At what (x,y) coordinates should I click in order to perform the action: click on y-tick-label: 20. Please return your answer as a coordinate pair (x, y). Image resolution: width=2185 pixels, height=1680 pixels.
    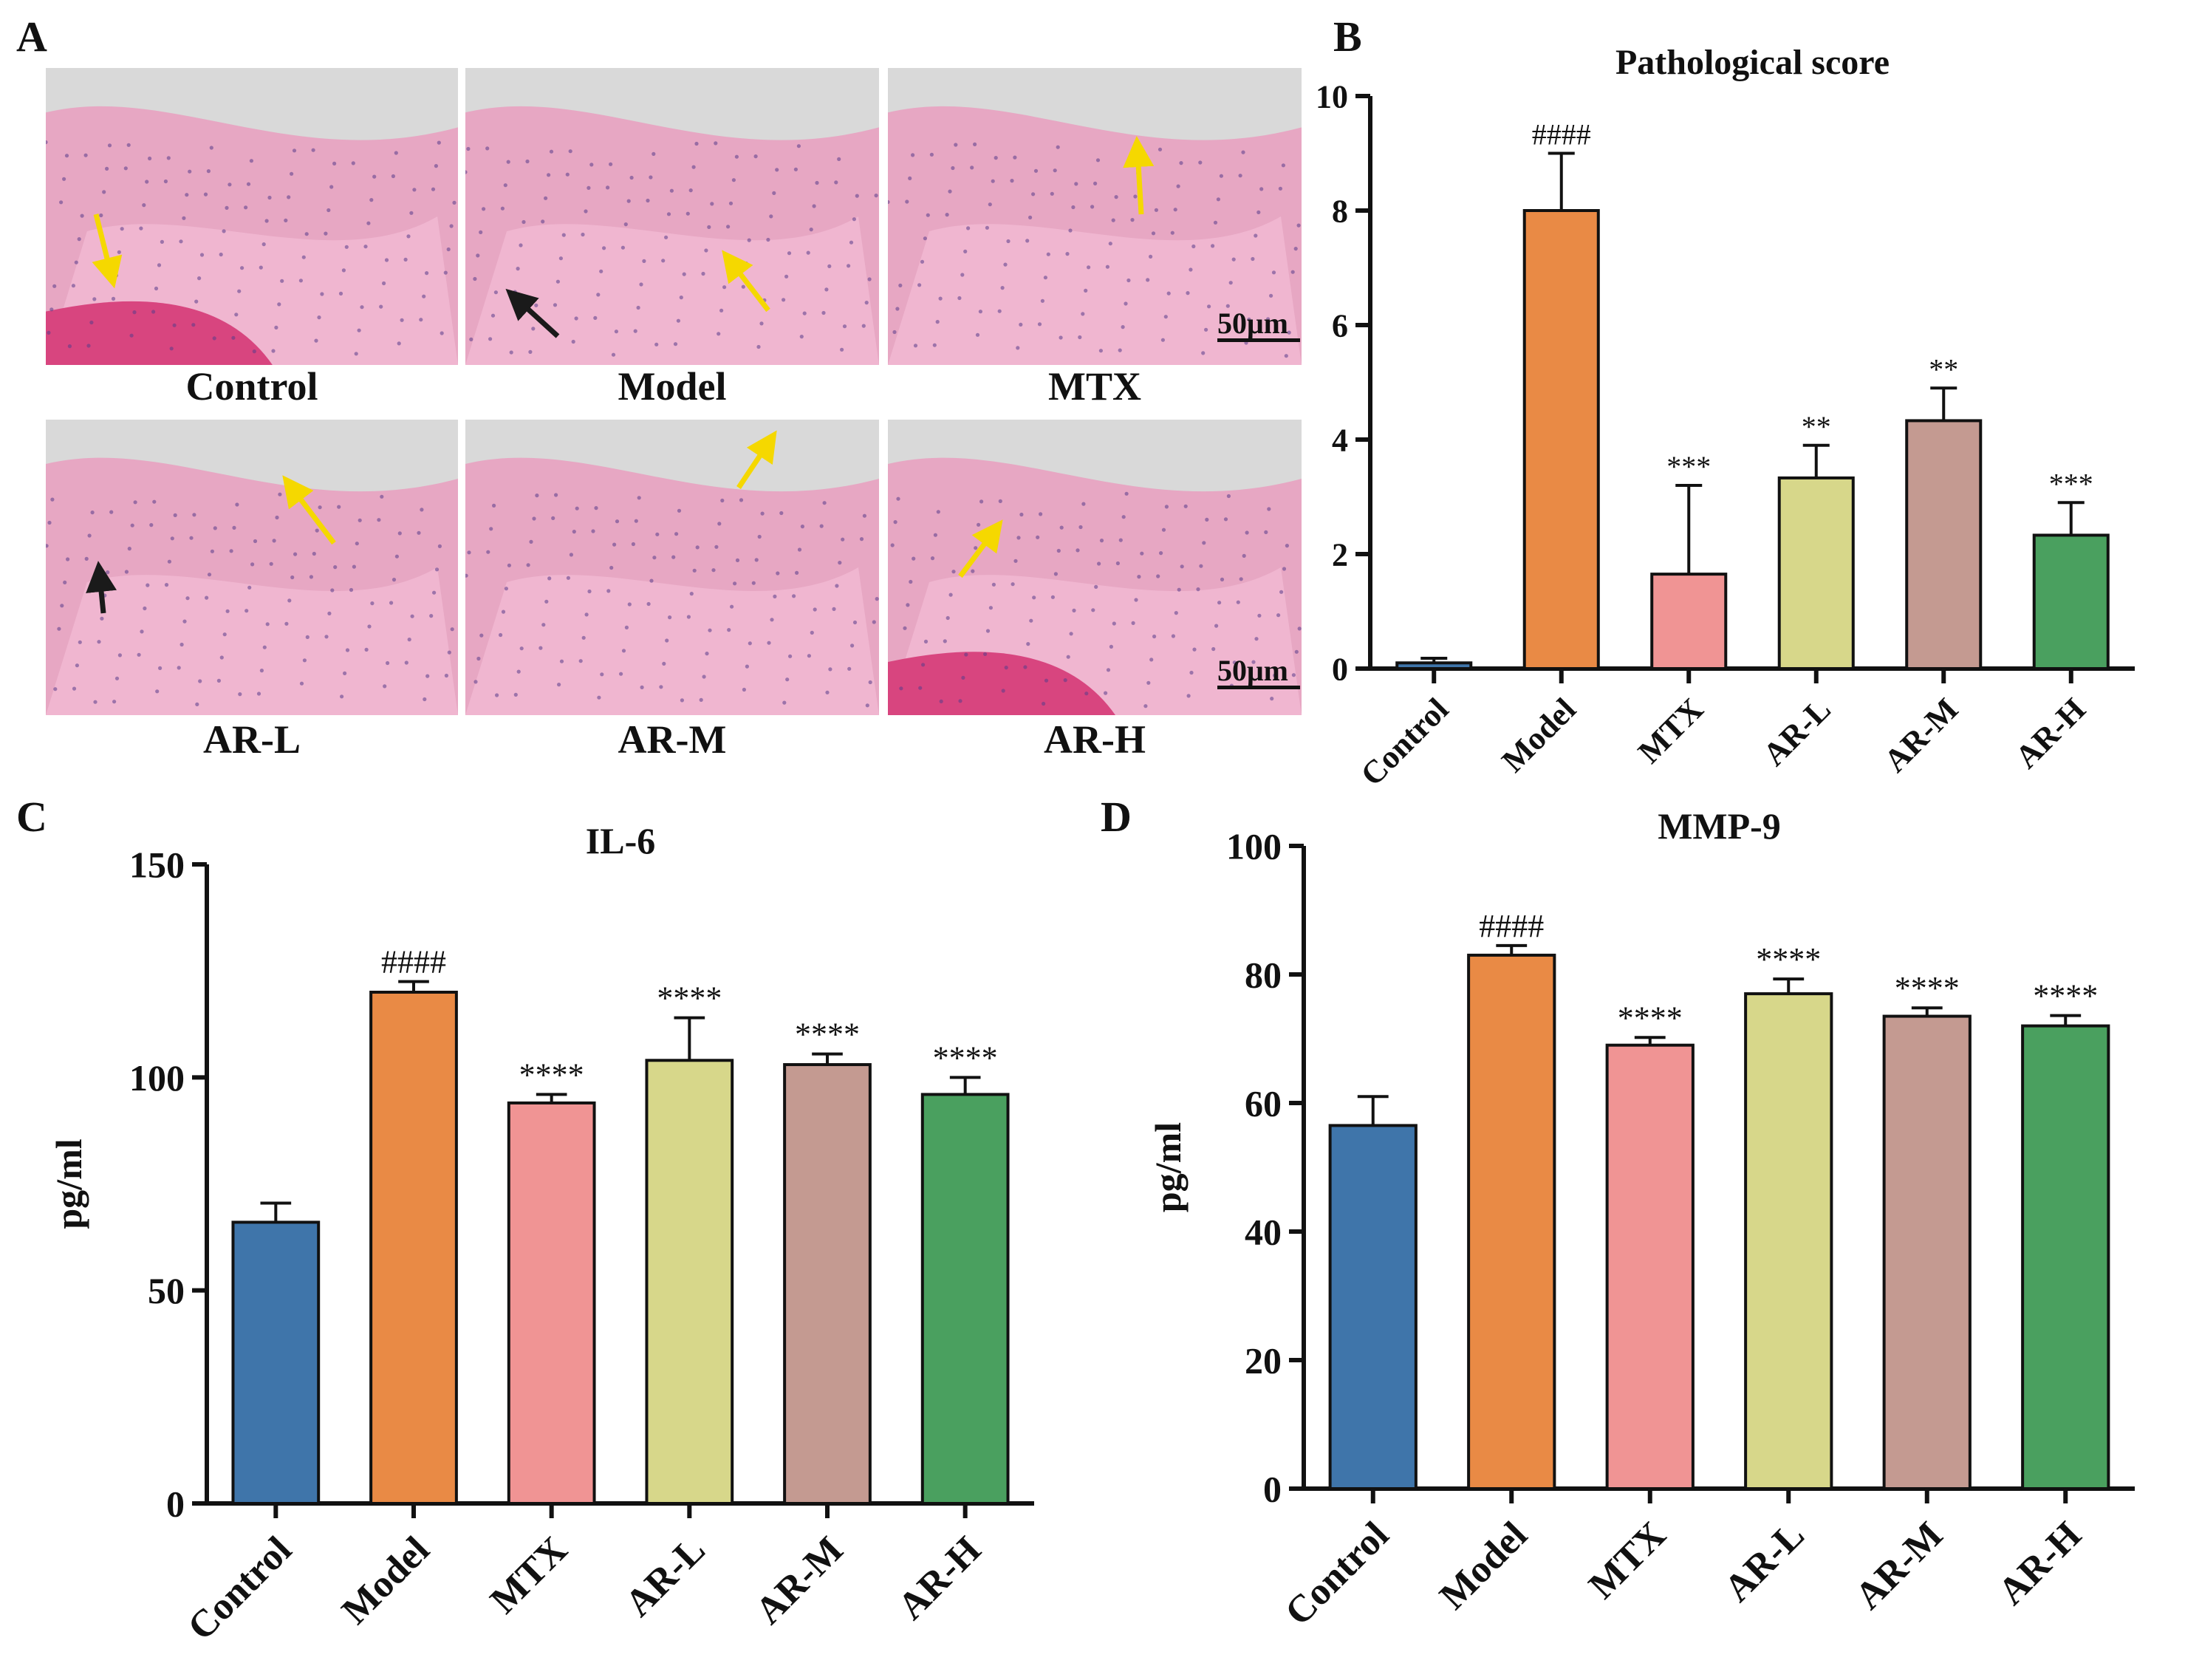
    Looking at the image, I should click on (1263, 1361).